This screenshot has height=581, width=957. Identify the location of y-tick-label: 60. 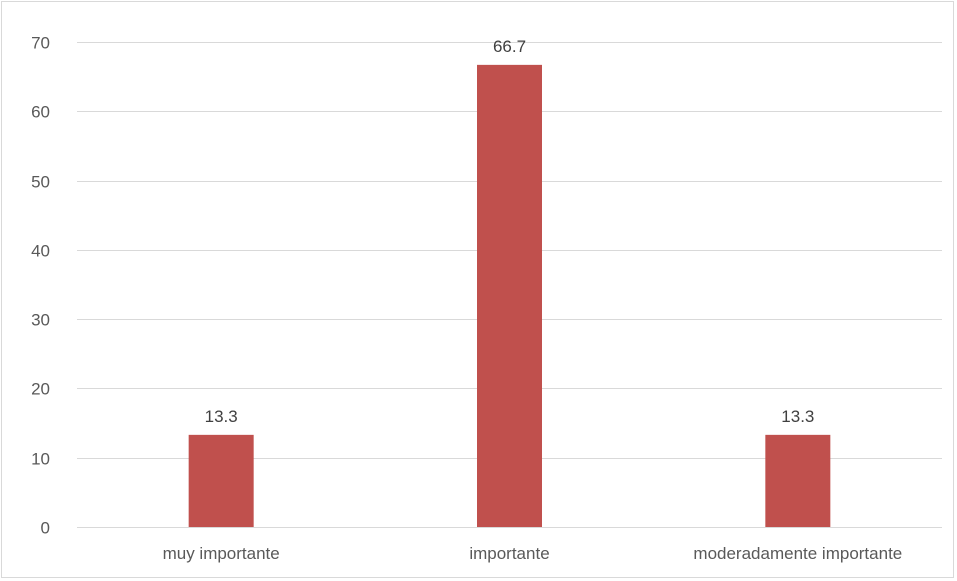
(40, 112).